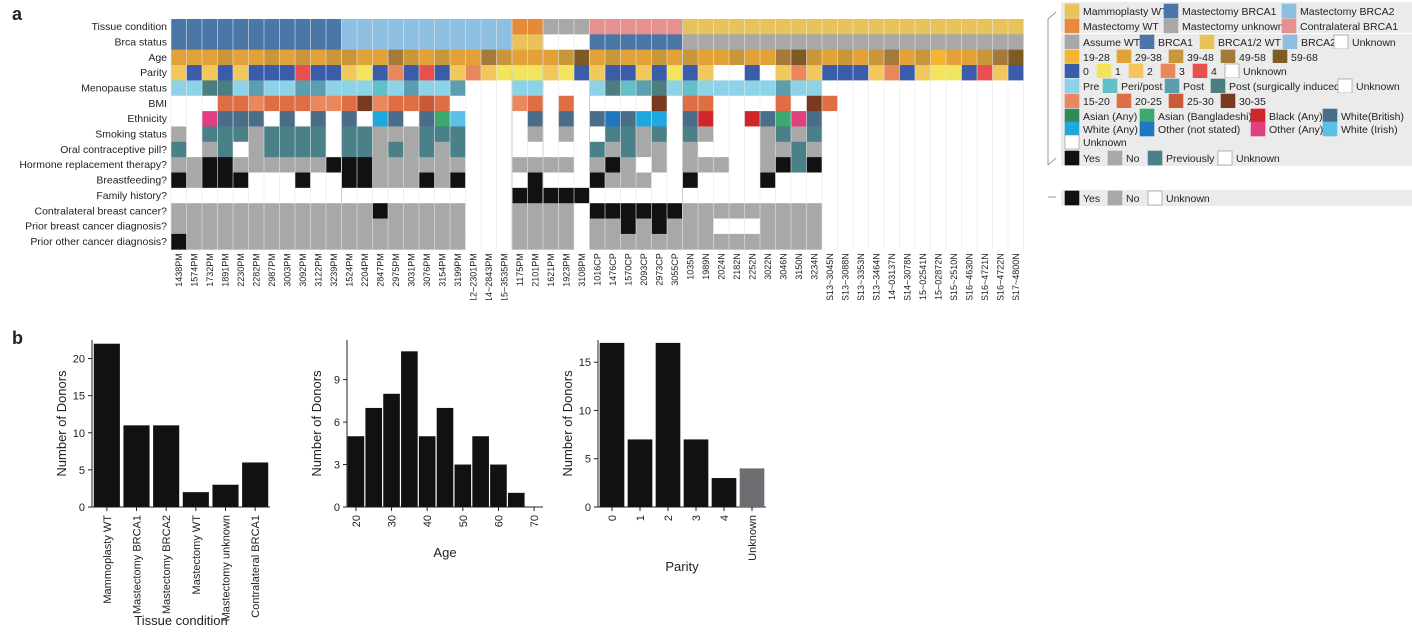 This screenshot has height=641, width=1412. What do you see at coordinates (1115, 158) in the screenshot?
I see `legend-ynp-no-swatch` at bounding box center [1115, 158].